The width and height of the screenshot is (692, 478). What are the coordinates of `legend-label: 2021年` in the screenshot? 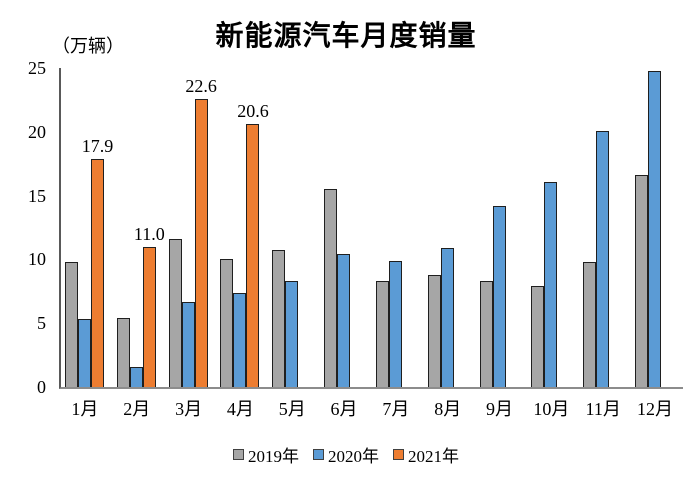 It's located at (433, 456).